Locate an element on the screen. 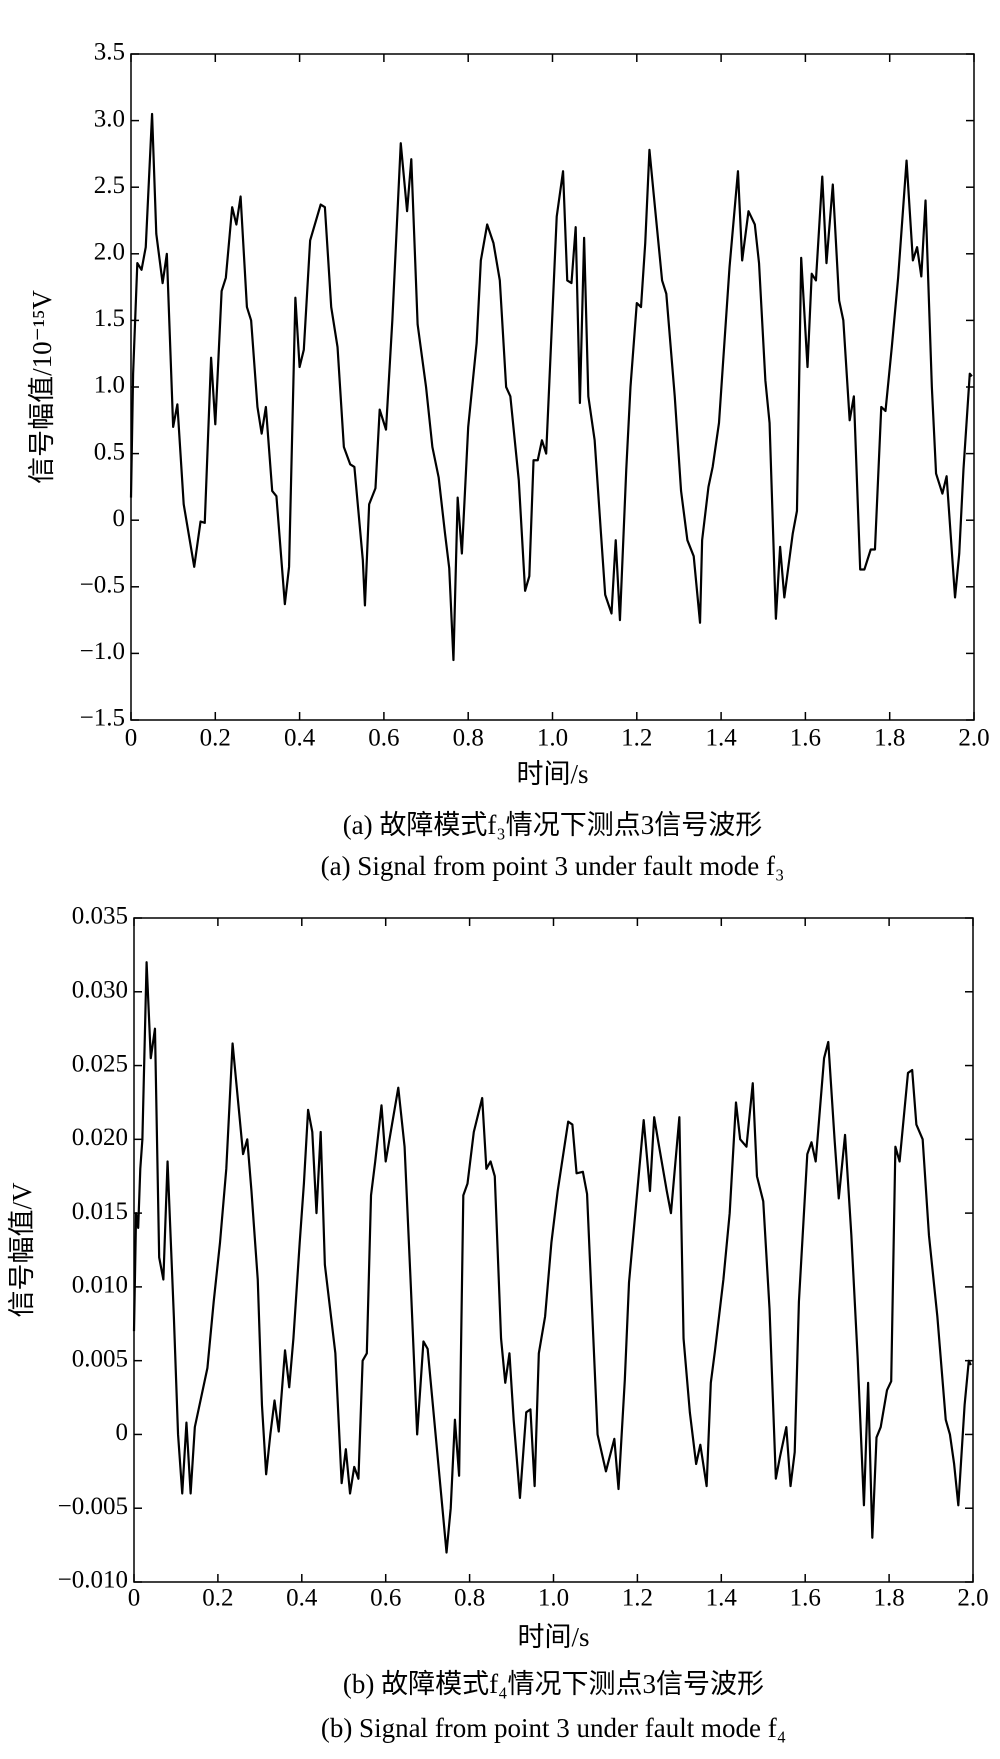 The height and width of the screenshot is (1759, 1000). y-tick-label: 0.025 is located at coordinates (100, 1063).